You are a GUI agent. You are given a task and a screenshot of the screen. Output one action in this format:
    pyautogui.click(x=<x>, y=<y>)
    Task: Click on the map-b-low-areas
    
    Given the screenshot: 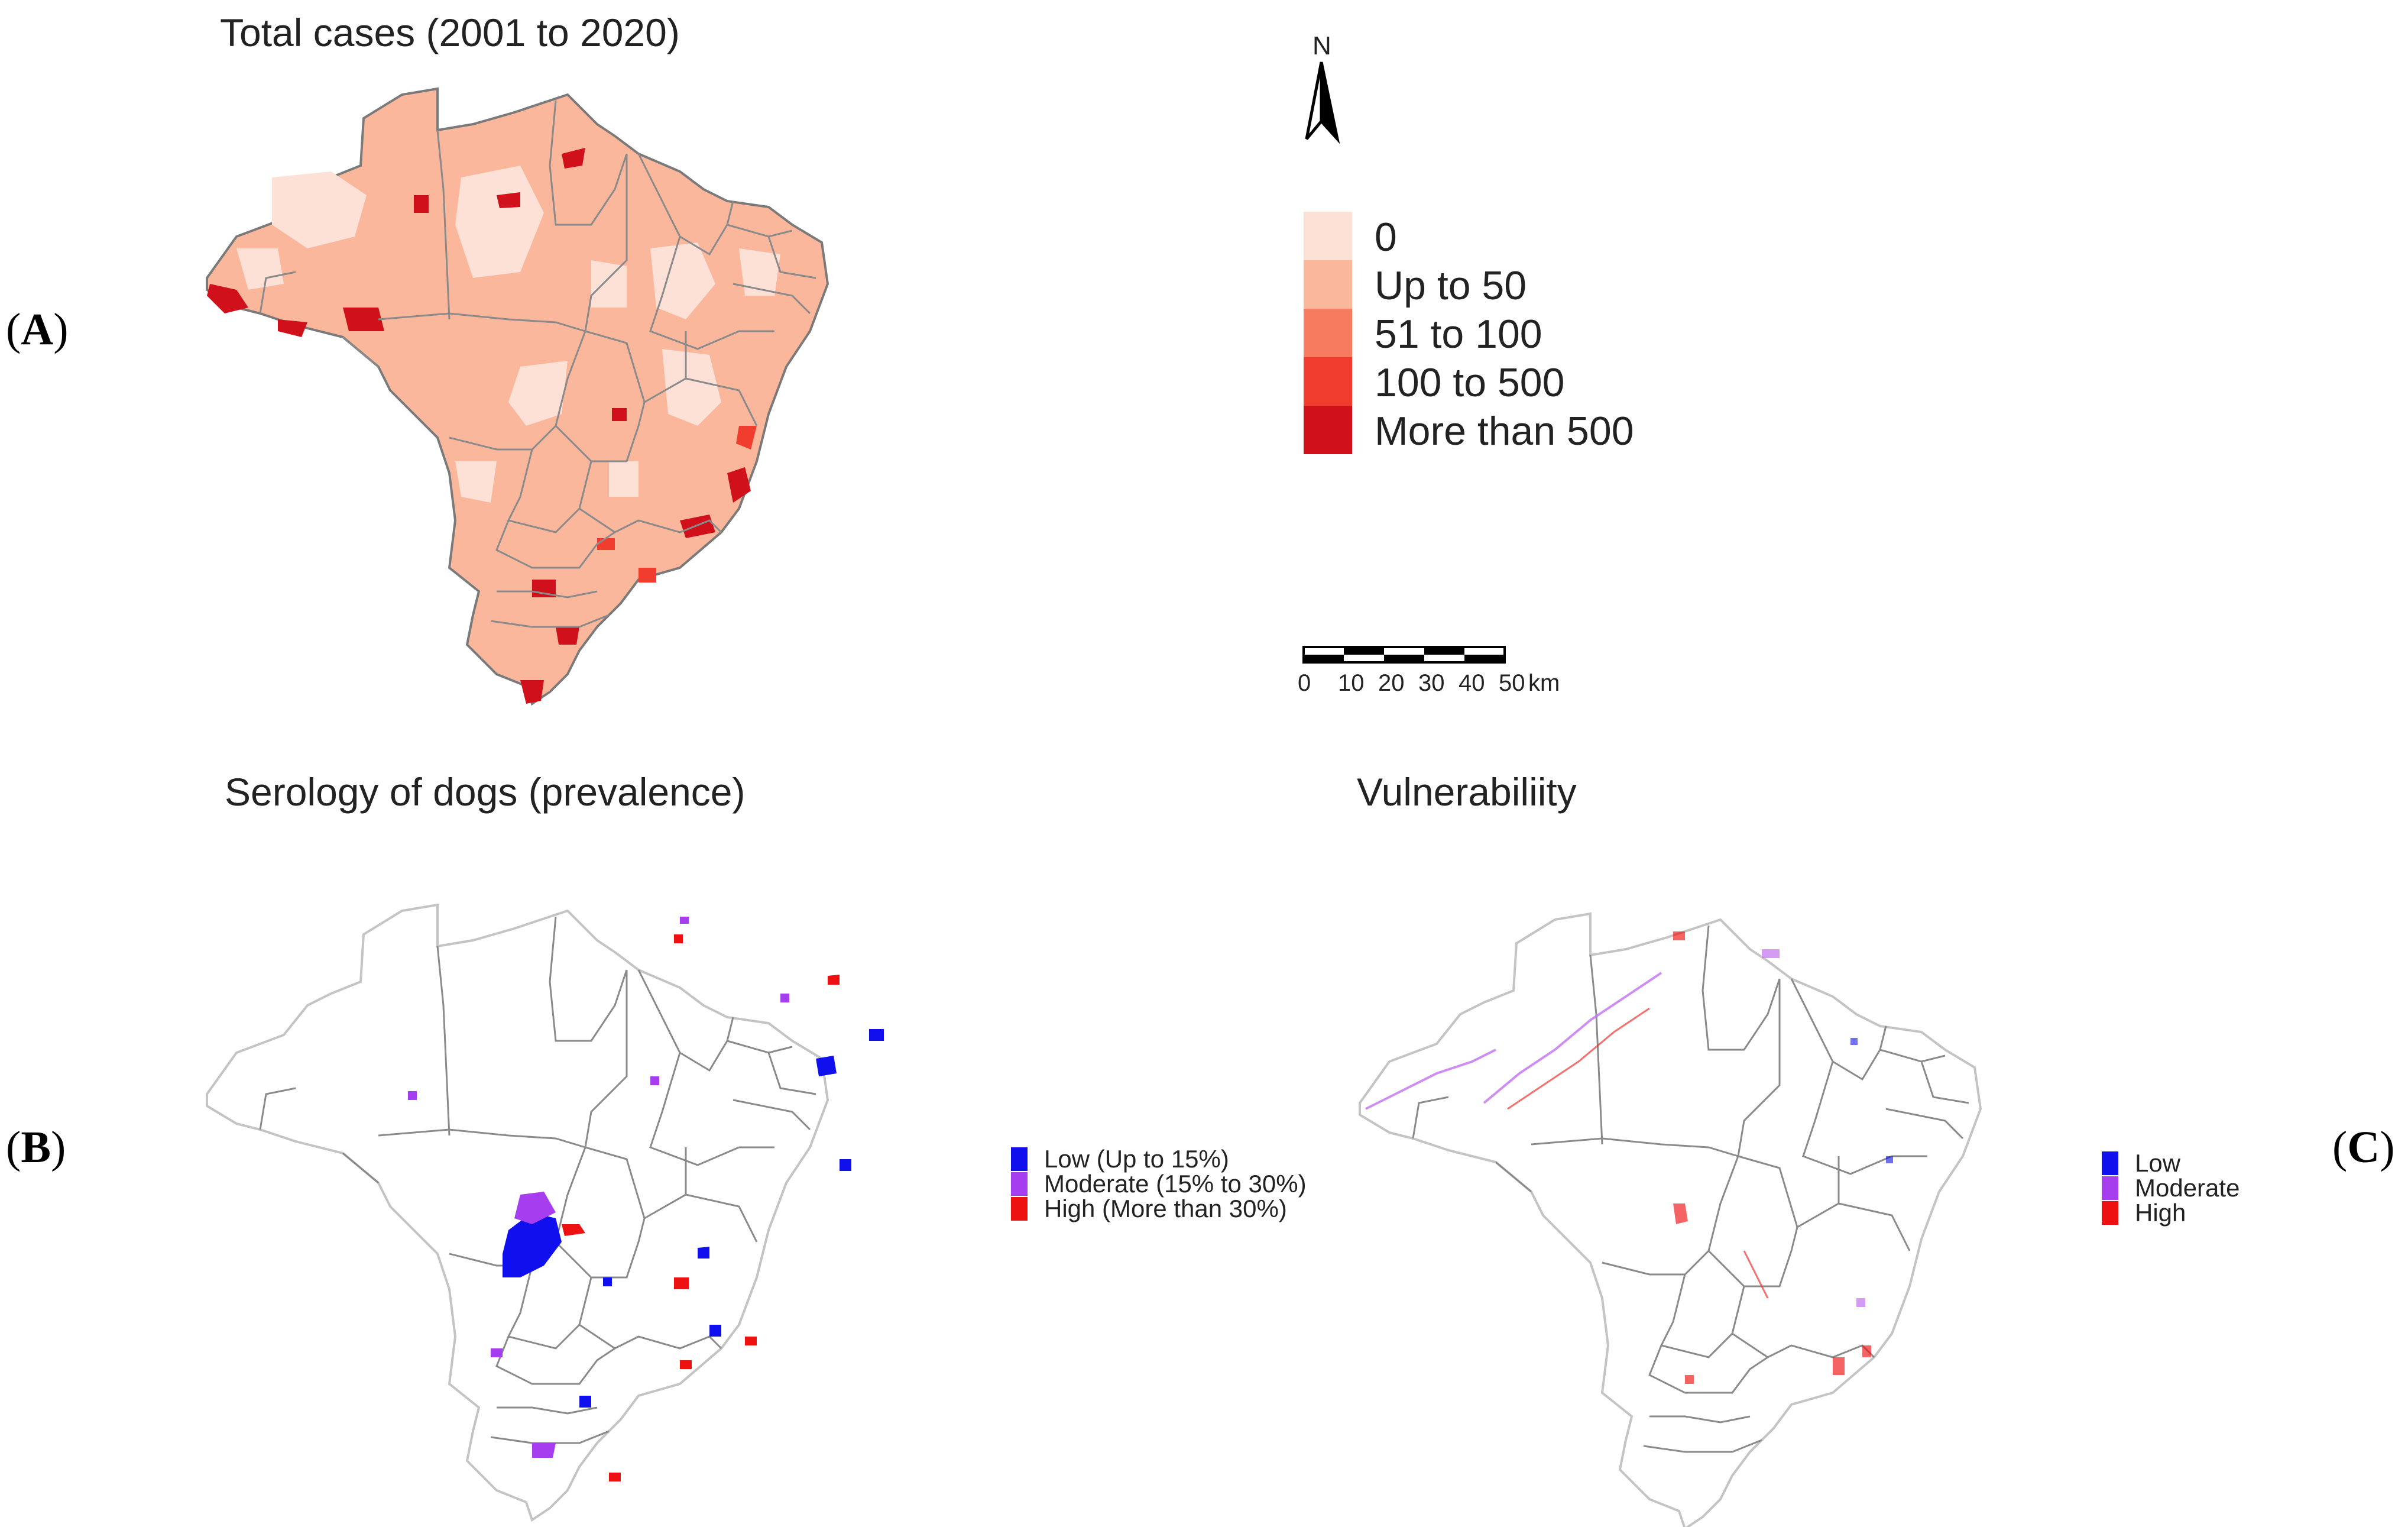 What is the action you would take?
    pyautogui.click(x=693, y=1218)
    